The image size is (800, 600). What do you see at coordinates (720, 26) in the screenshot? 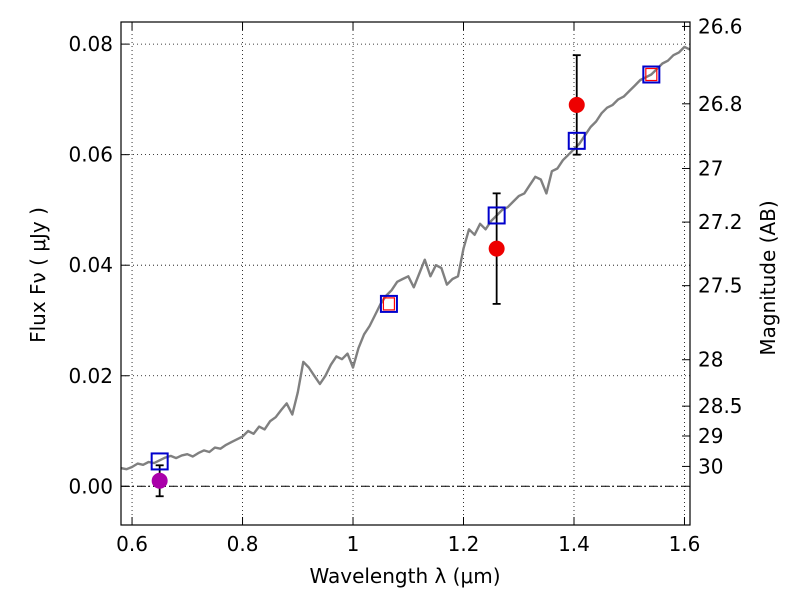
I see `y2-tick-label: 26.6` at bounding box center [720, 26].